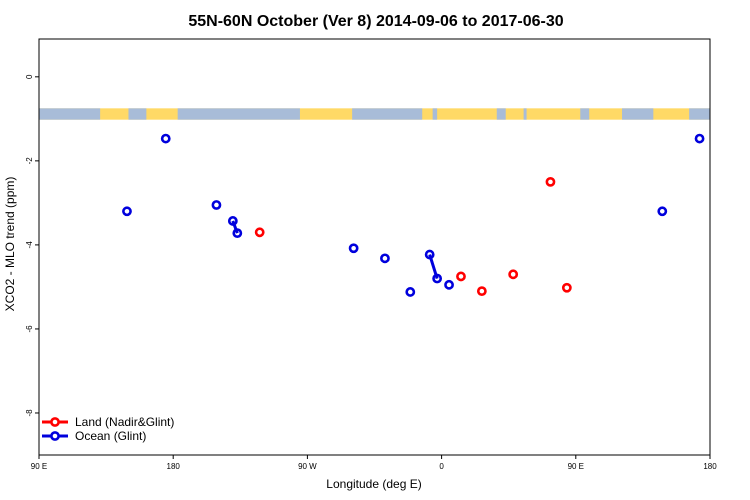  What do you see at coordinates (124, 422) in the screenshot?
I see `legend-label: Land (Nadir&Glint)` at bounding box center [124, 422].